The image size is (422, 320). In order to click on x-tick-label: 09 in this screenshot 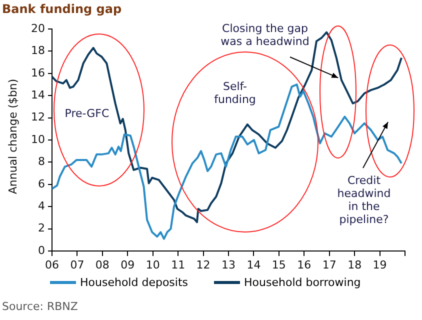, I will do `click(127, 265)`.